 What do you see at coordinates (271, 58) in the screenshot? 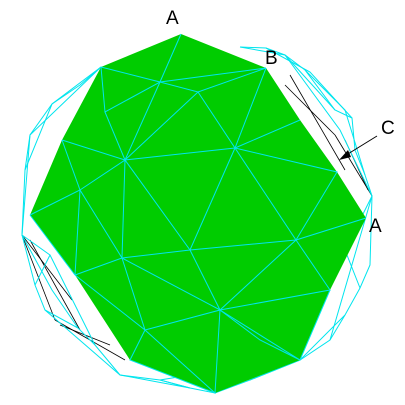
I see `label-upper-right-vertex: B` at bounding box center [271, 58].